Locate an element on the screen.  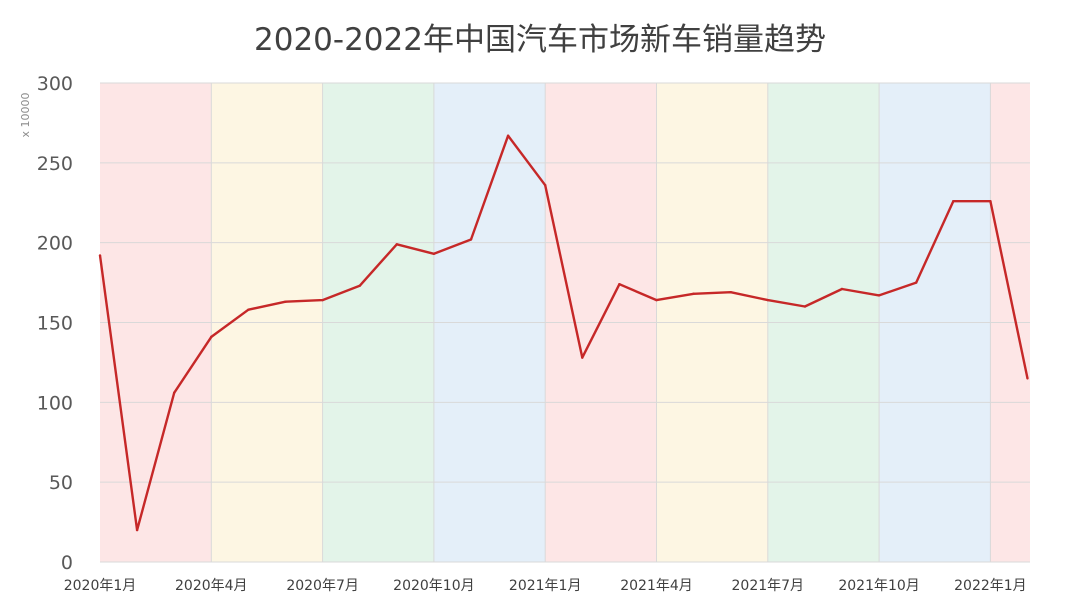
y-axis-ticks: 0 50 100 150 200 250 300 is located at coordinates (55, 323).